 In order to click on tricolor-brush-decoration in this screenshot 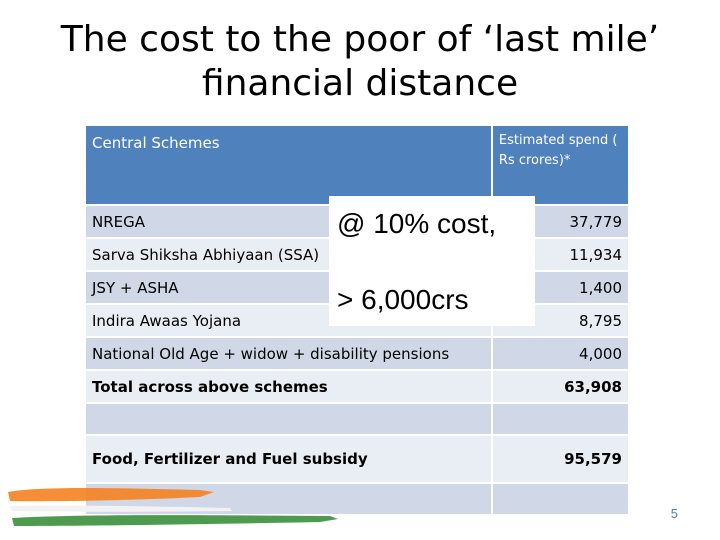, I will do `click(173, 507)`.